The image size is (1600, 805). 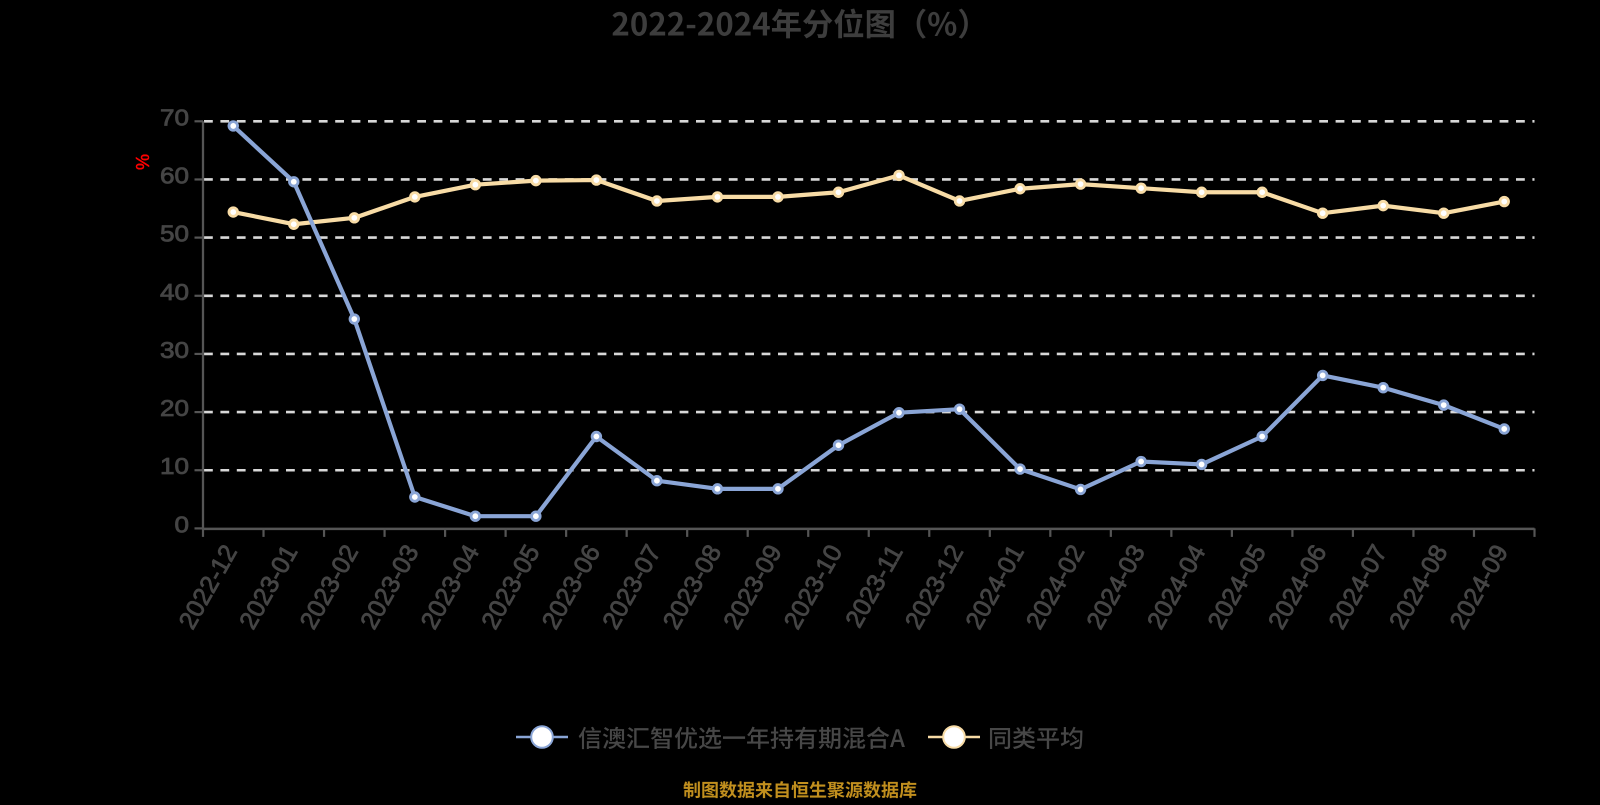 I want to click on svg-text: 50, so click(x=174, y=234).